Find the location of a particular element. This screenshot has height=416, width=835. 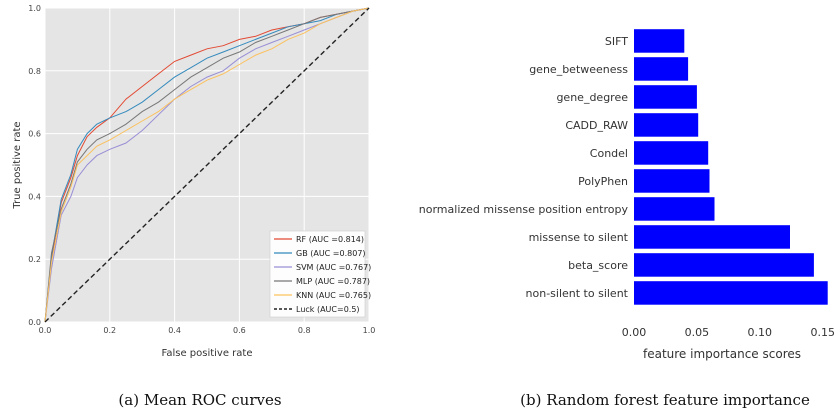

feature-x-axis-label: feature importance scores is located at coordinates (722, 354).